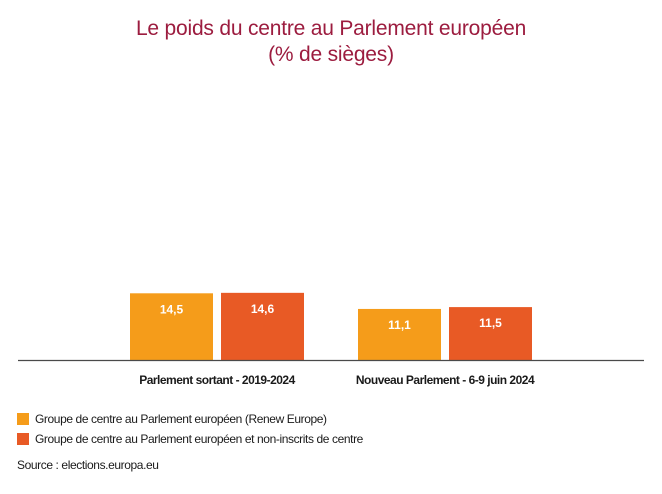  What do you see at coordinates (445, 380) in the screenshot?
I see `category-label: Nouveau Parlement - 6-9 juin 2024` at bounding box center [445, 380].